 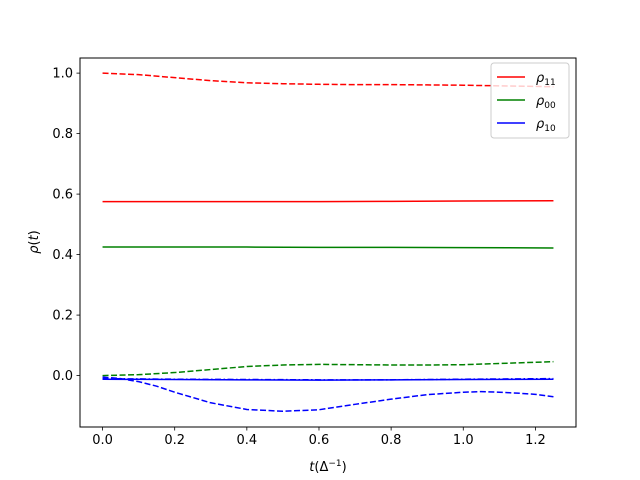 I want to click on legend-box, so click(x=530, y=100).